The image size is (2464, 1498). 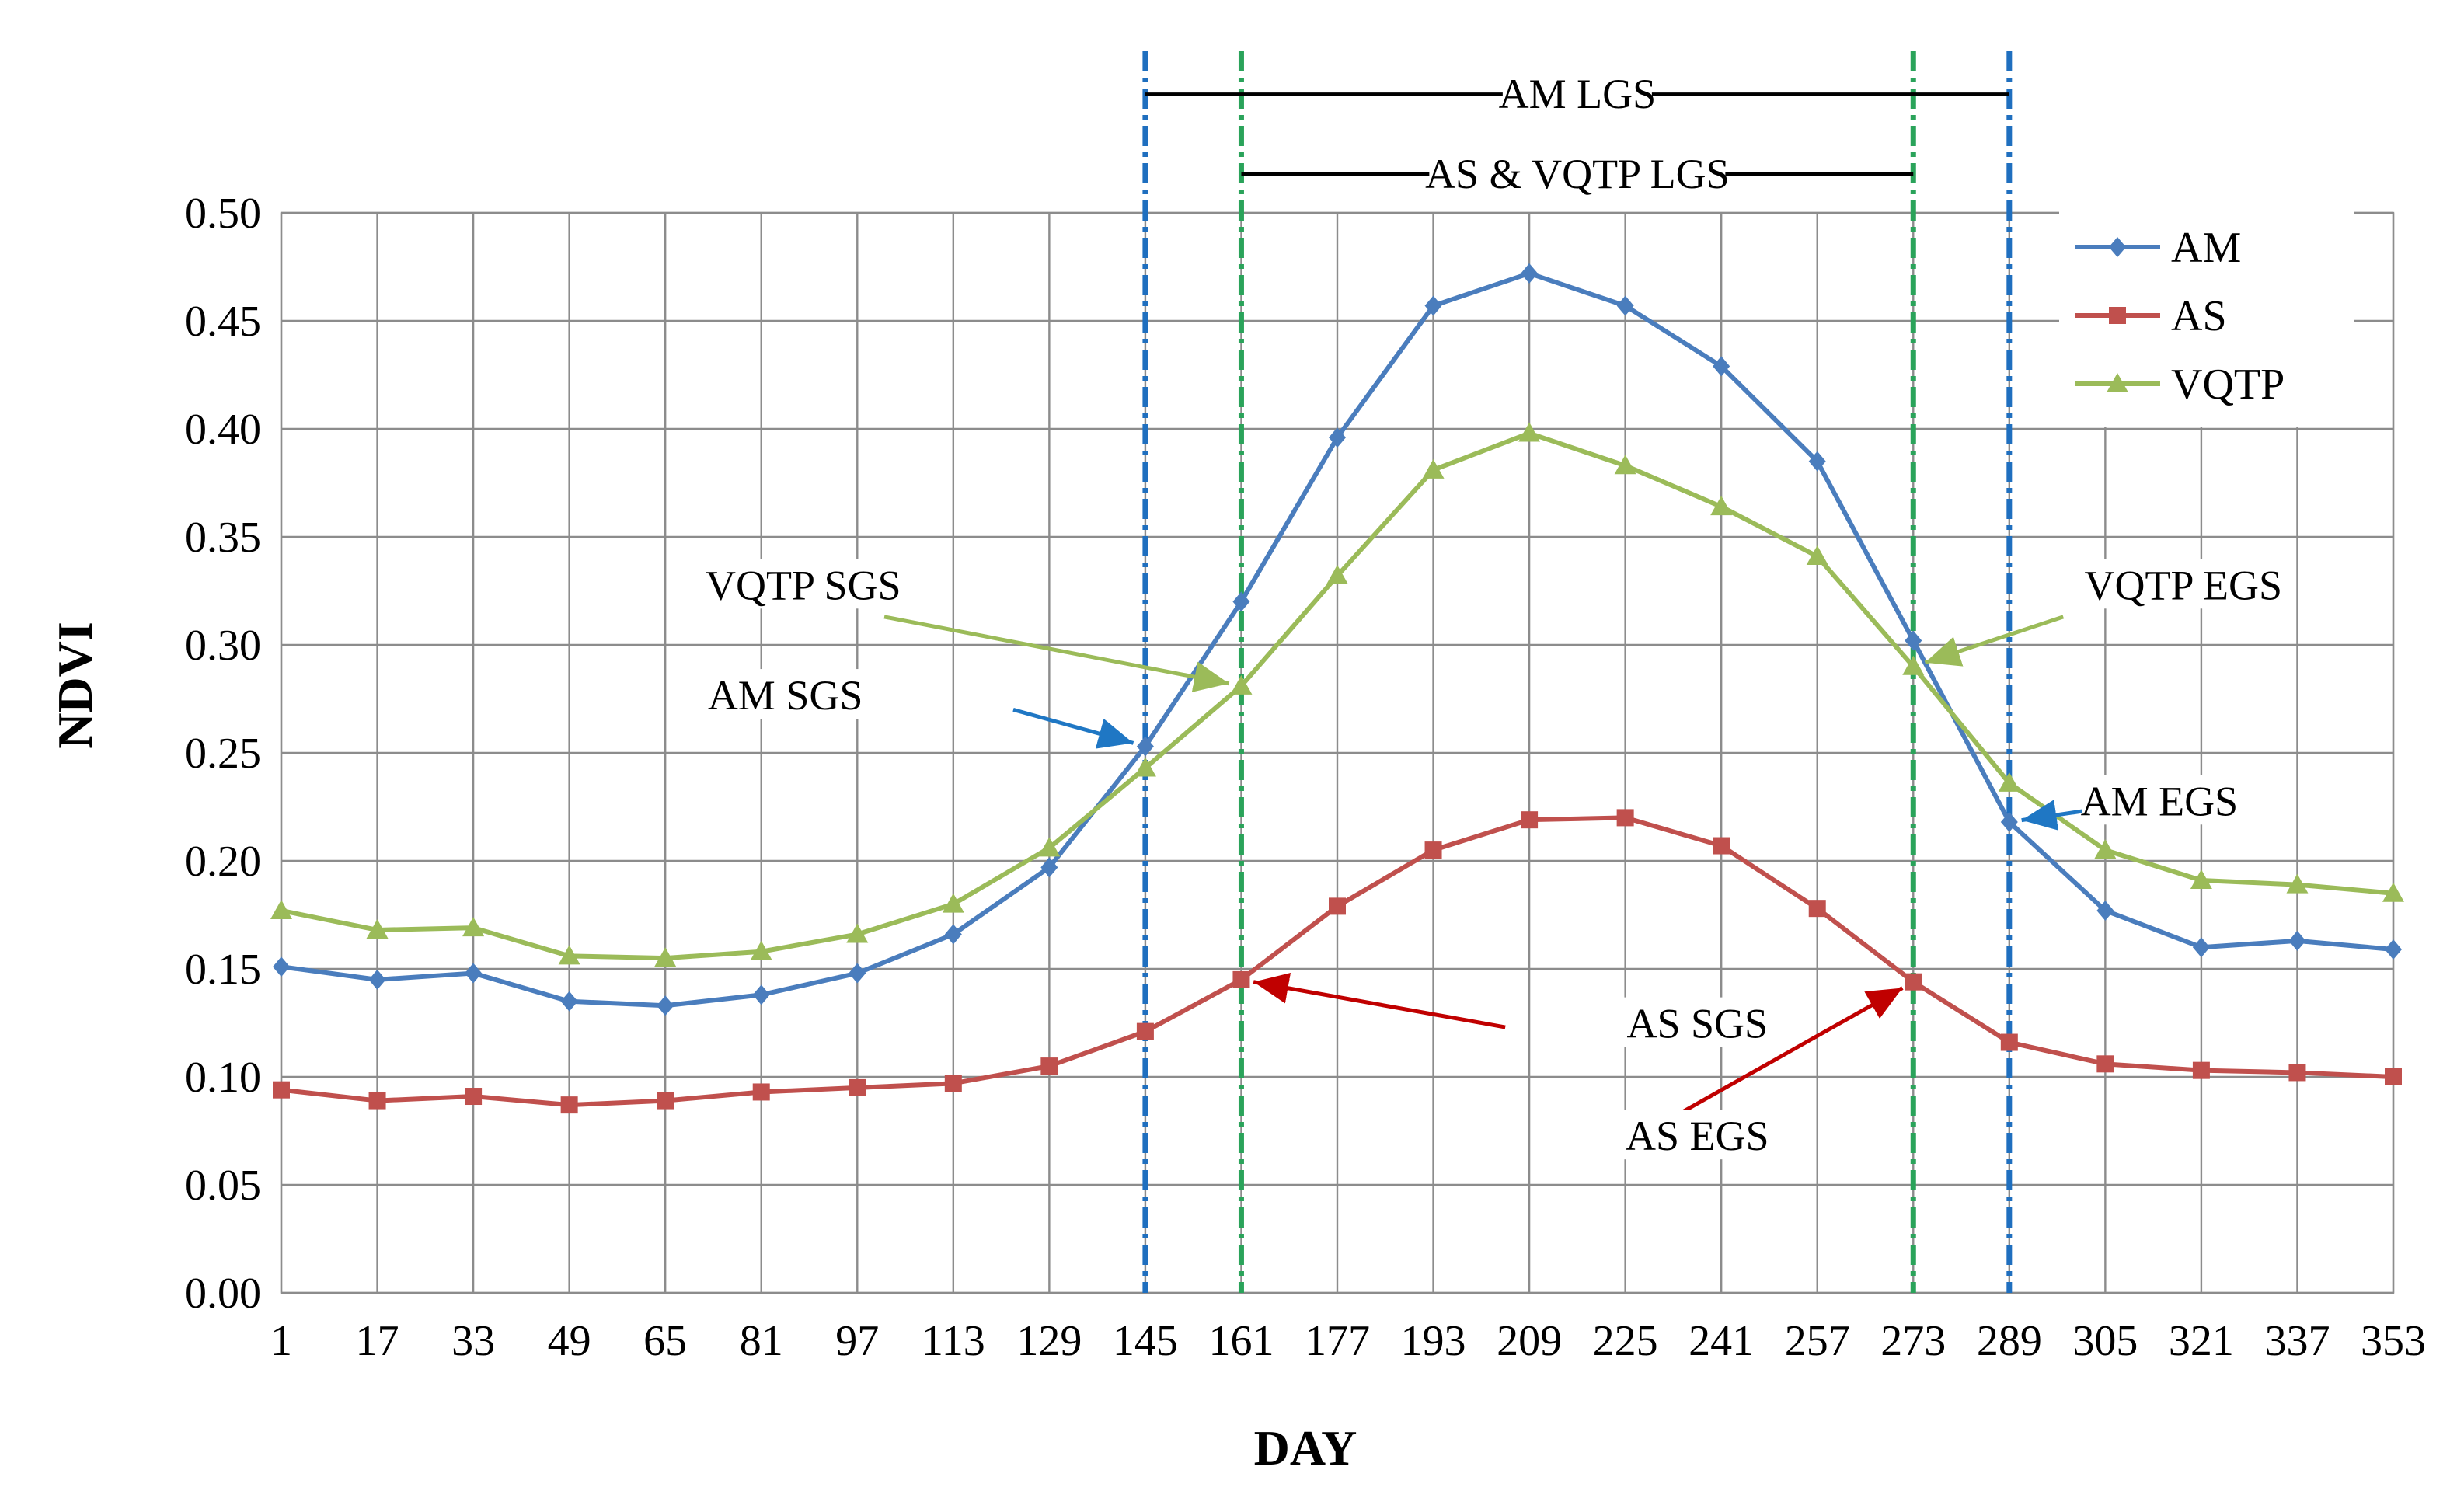 I want to click on y-tick-label: 0.15, so click(x=223, y=970).